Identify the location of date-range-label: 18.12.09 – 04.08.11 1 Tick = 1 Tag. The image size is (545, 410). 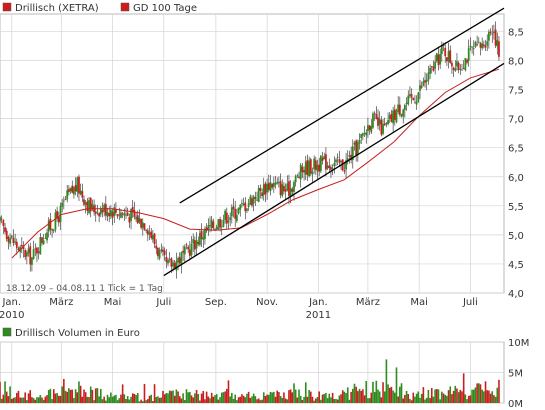
(84, 289).